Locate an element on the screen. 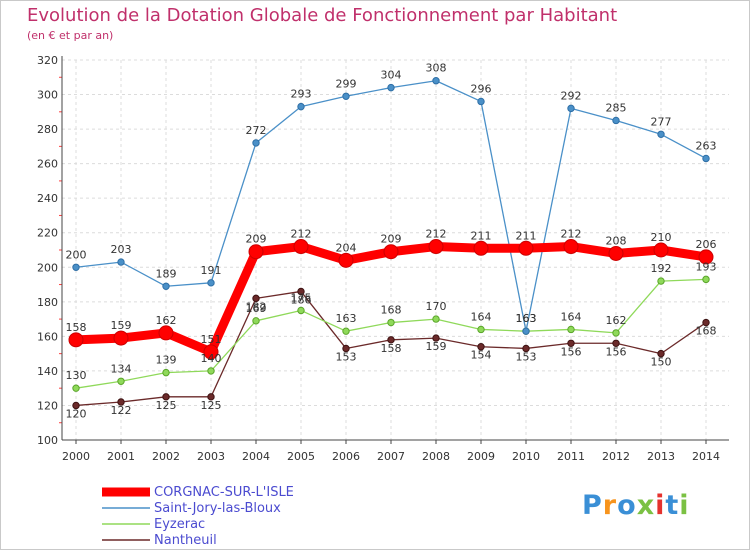 The height and width of the screenshot is (550, 750). data-label: 164 is located at coordinates (481, 316).